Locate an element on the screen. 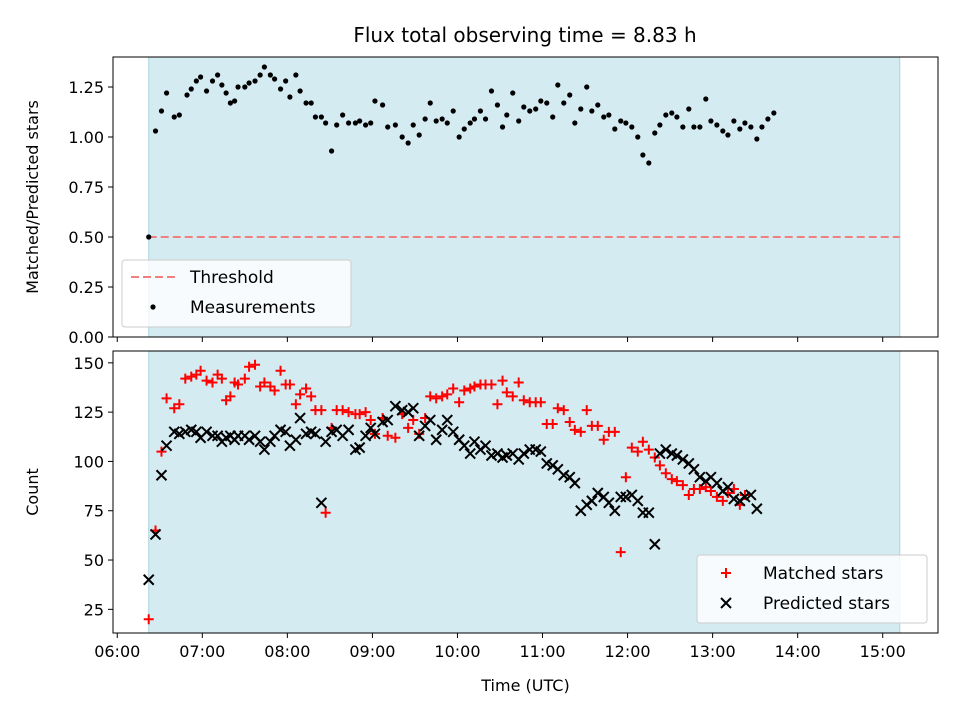 This screenshot has width=960, height=720. y-tick-label: 1.00 is located at coordinates (86, 137).